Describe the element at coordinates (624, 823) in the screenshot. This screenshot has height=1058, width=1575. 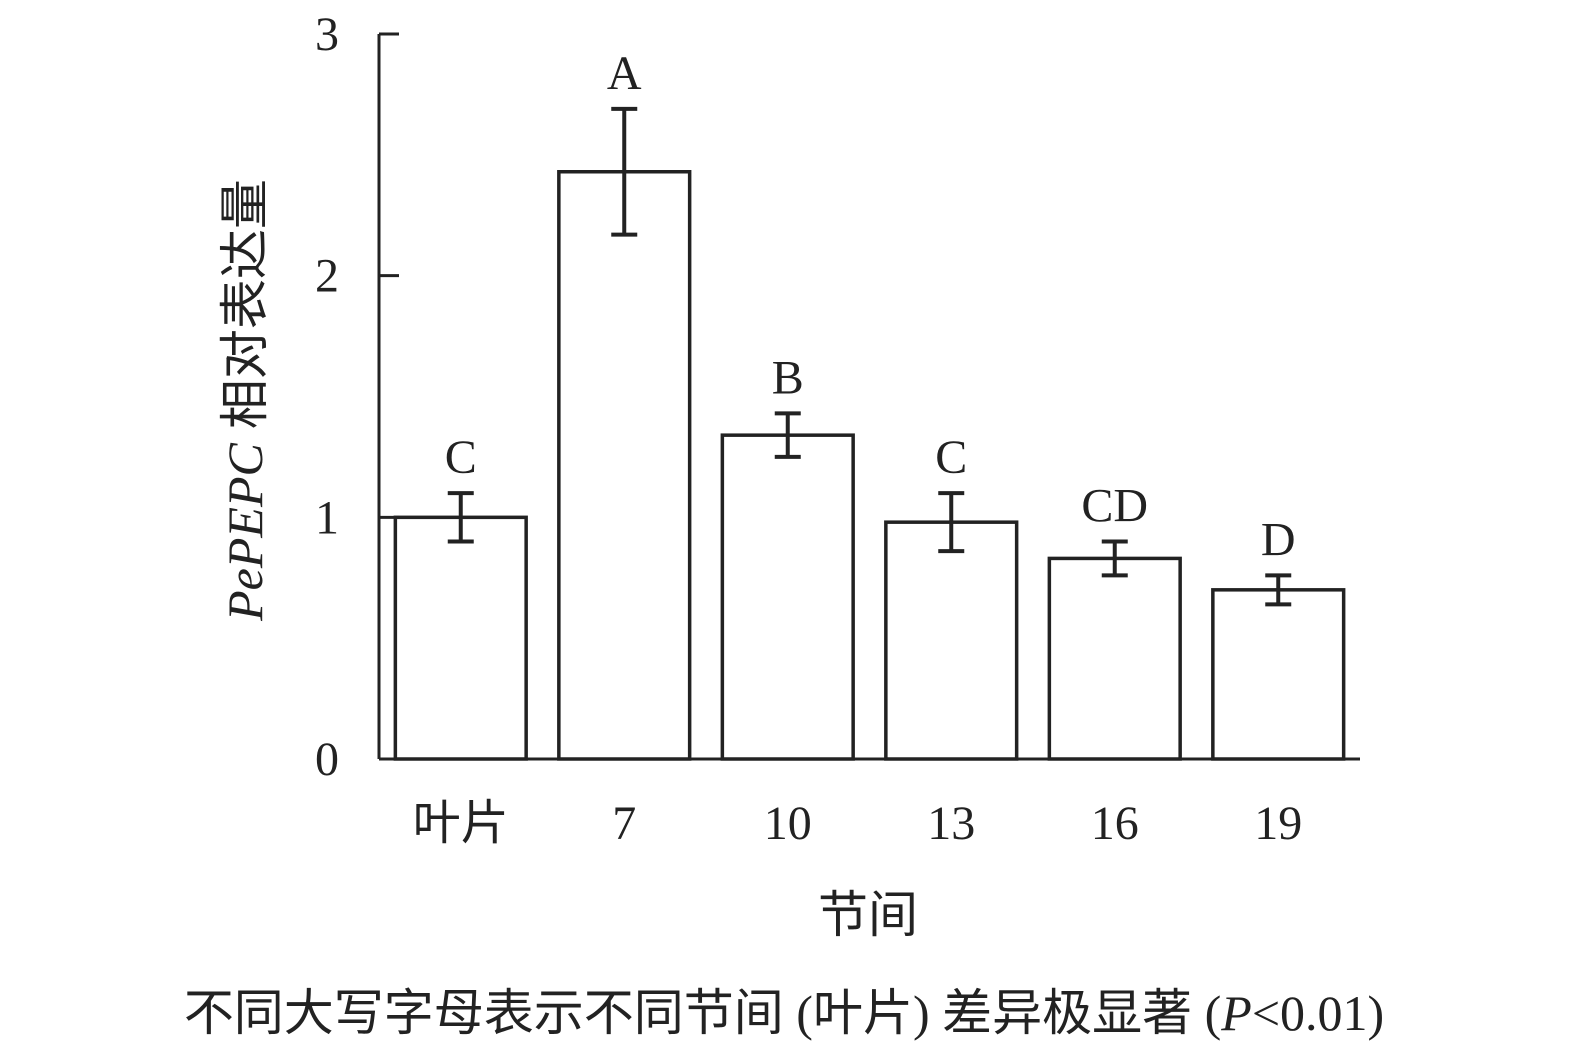
I see `x-tick-label: 7` at that location.